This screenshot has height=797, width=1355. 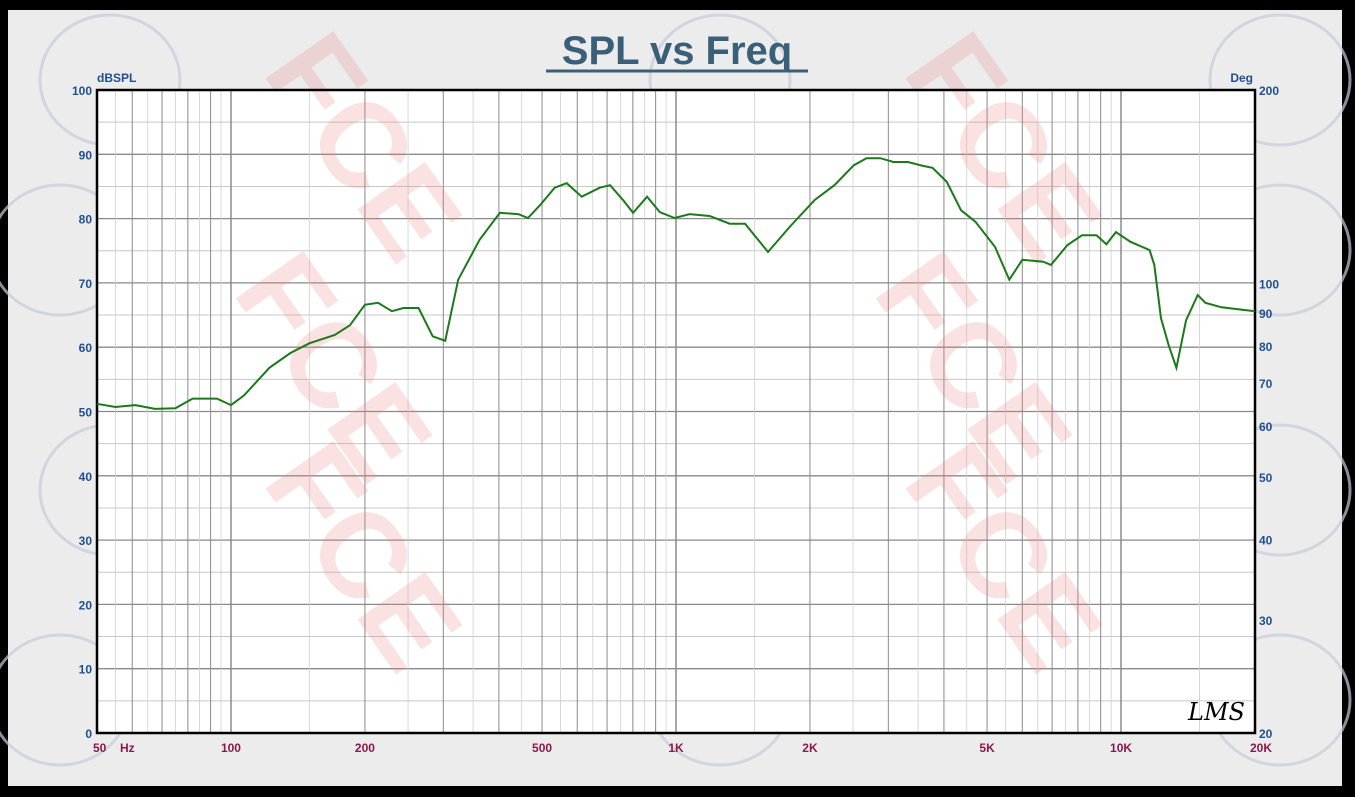 What do you see at coordinates (1269, 285) in the screenshot?
I see `y2-tick-label: 100` at bounding box center [1269, 285].